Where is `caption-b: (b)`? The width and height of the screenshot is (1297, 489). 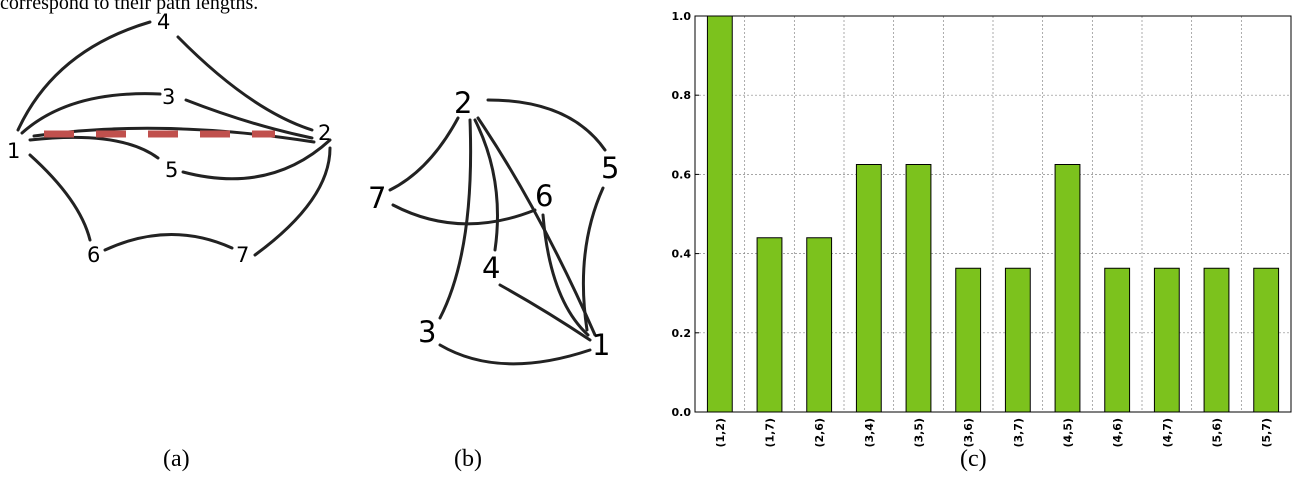
caption-b: (b) is located at coordinates (468, 459).